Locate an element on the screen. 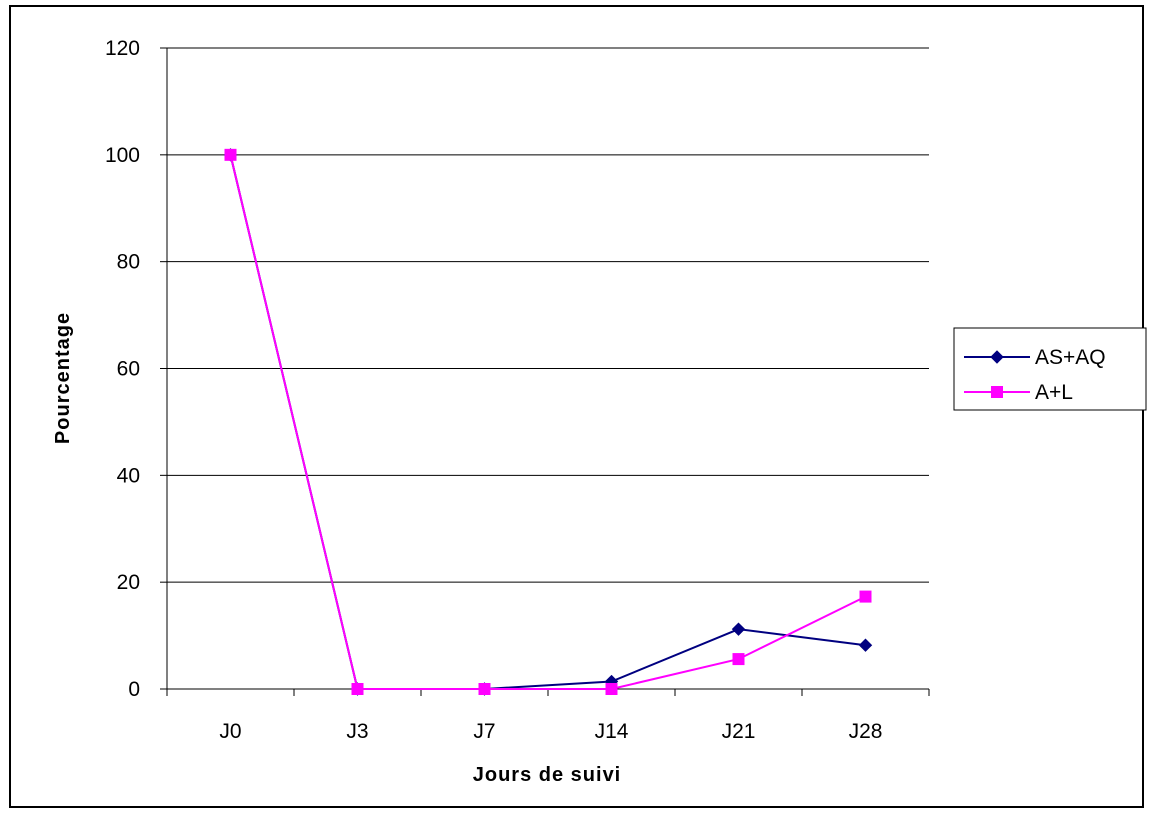 This screenshot has width=1150, height=815. legend-box is located at coordinates (1050, 369).